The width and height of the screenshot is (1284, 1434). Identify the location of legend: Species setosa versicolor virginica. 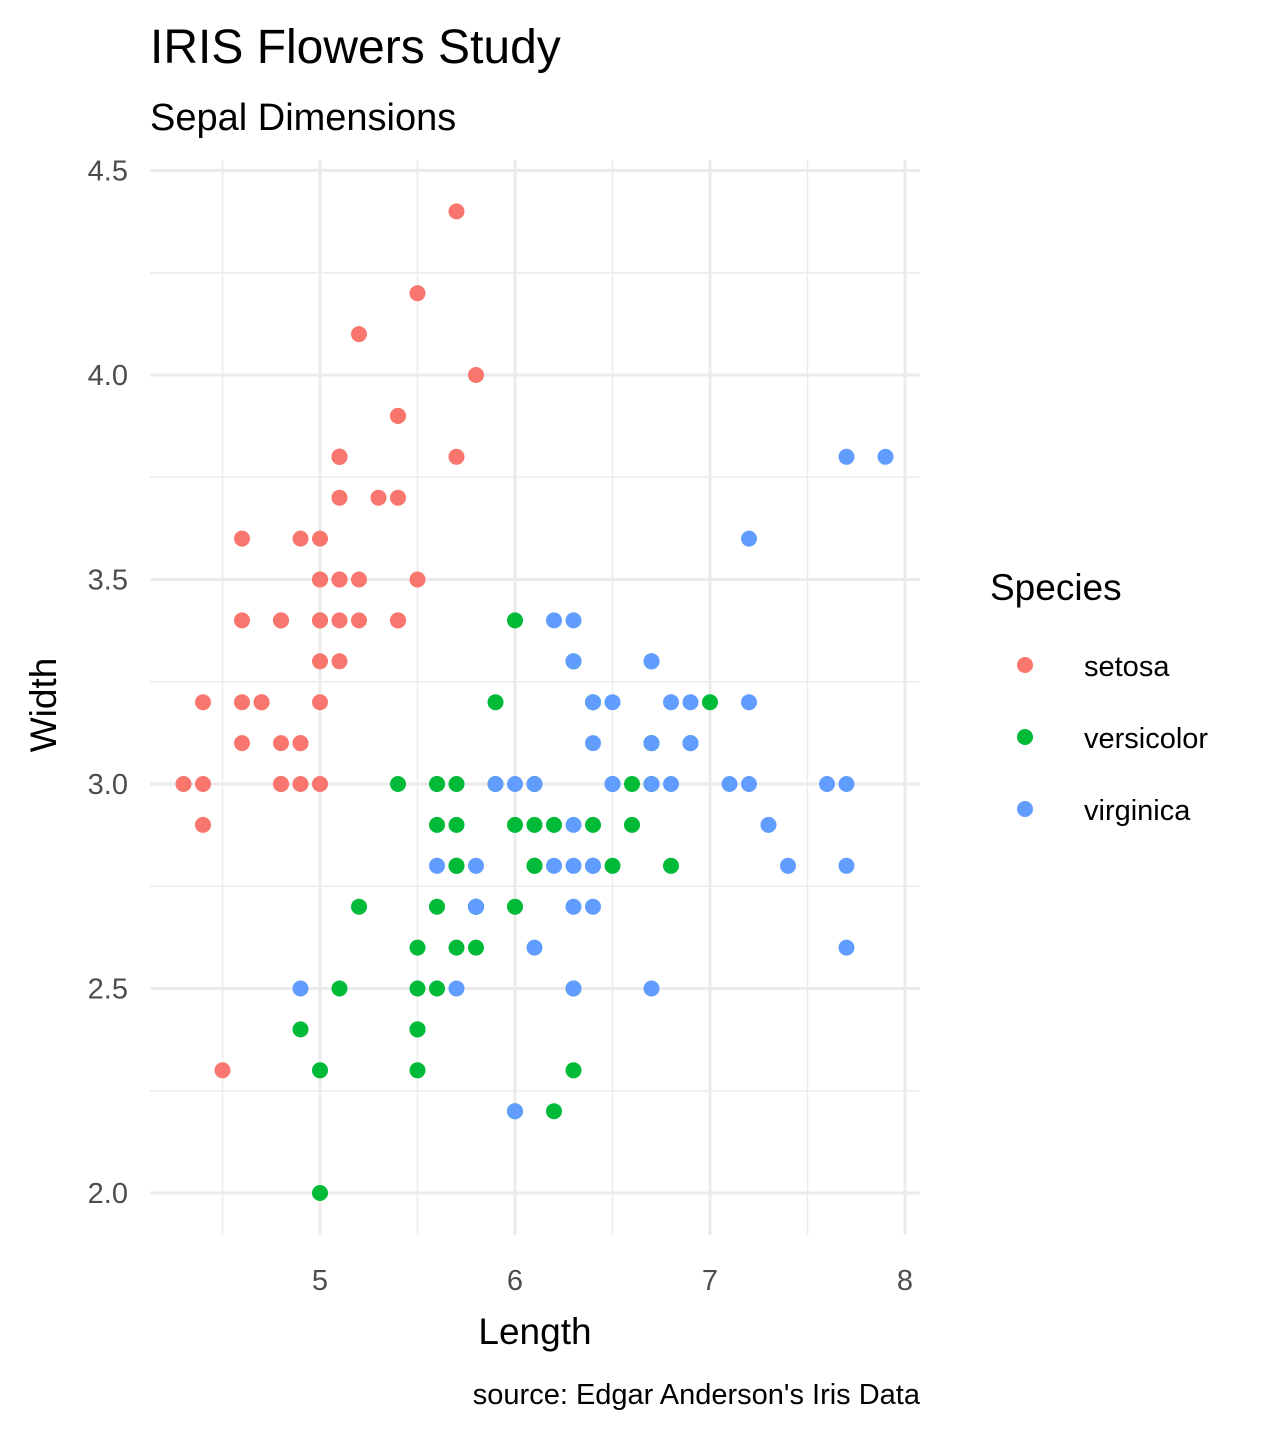
(1099, 697).